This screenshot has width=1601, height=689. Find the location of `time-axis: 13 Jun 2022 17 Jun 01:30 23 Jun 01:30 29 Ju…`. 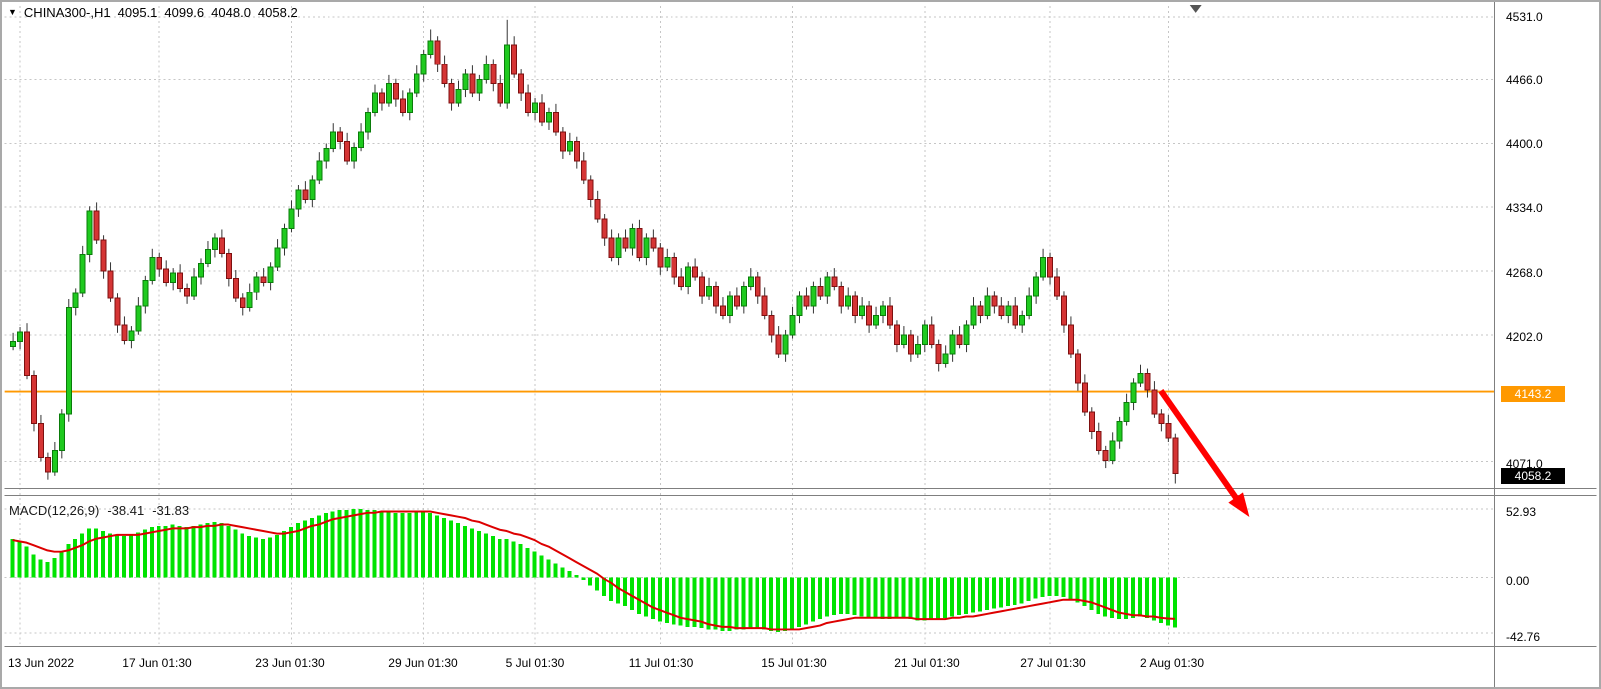

time-axis: 13 Jun 2022 17 Jun 01:30 23 Jun 01:30 29 Ju… is located at coordinates (800, 666).